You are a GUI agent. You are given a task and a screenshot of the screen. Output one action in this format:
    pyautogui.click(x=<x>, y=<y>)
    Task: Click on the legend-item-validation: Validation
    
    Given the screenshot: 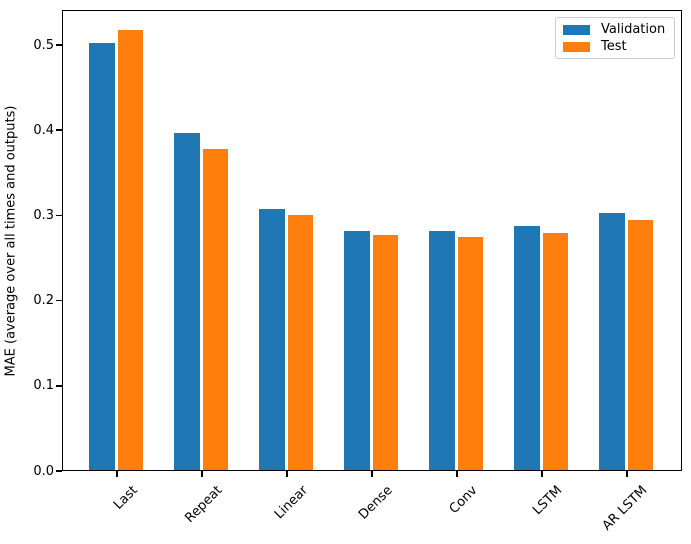 What is the action you would take?
    pyautogui.click(x=615, y=29)
    